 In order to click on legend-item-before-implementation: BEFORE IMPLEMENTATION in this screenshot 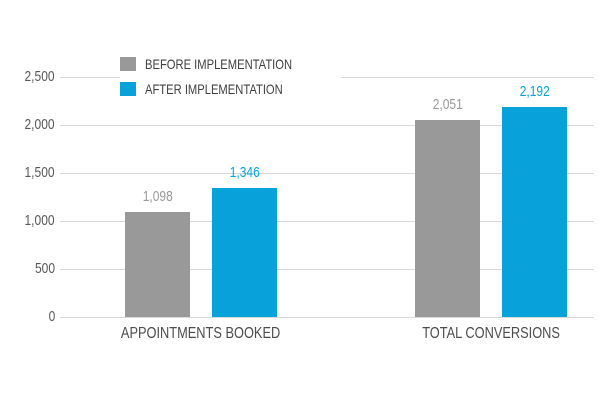, I will do `click(224, 63)`.